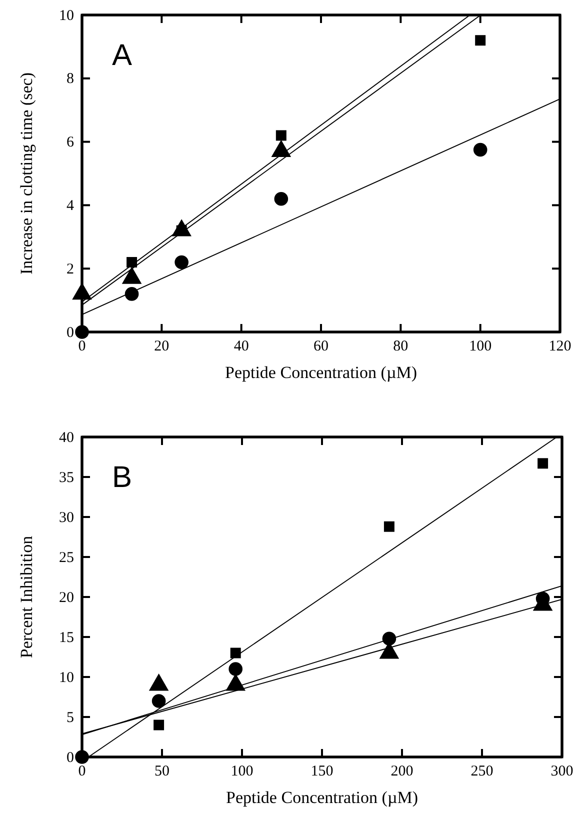  Describe the element at coordinates (122, 55) in the screenshot. I see `text: A` at that location.